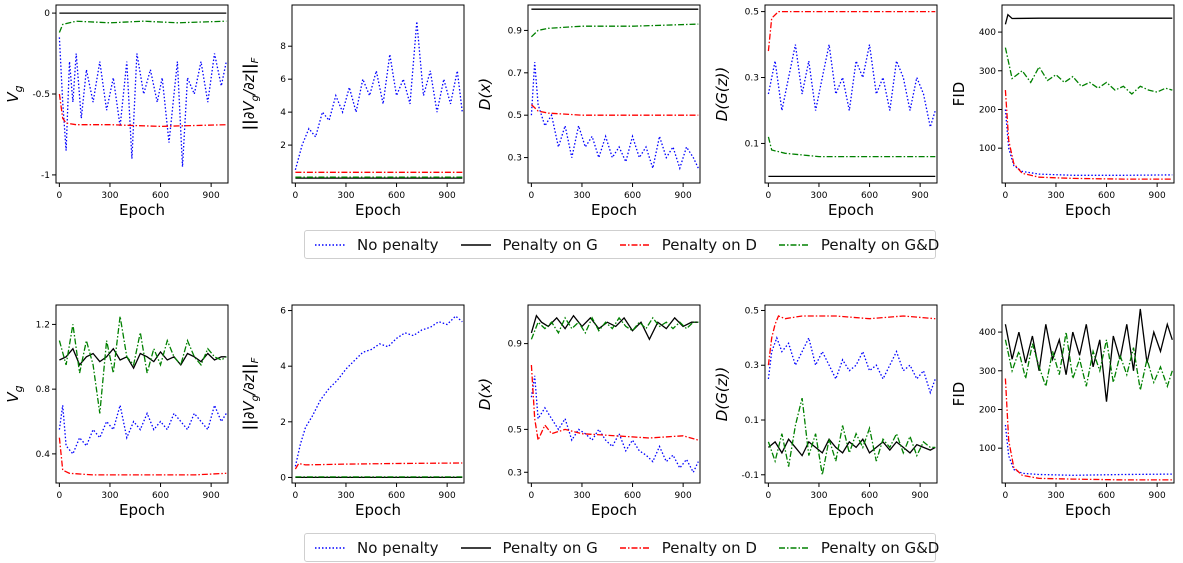 The image size is (1183, 563). I want to click on y-tick-label: 4, so click(283, 113).